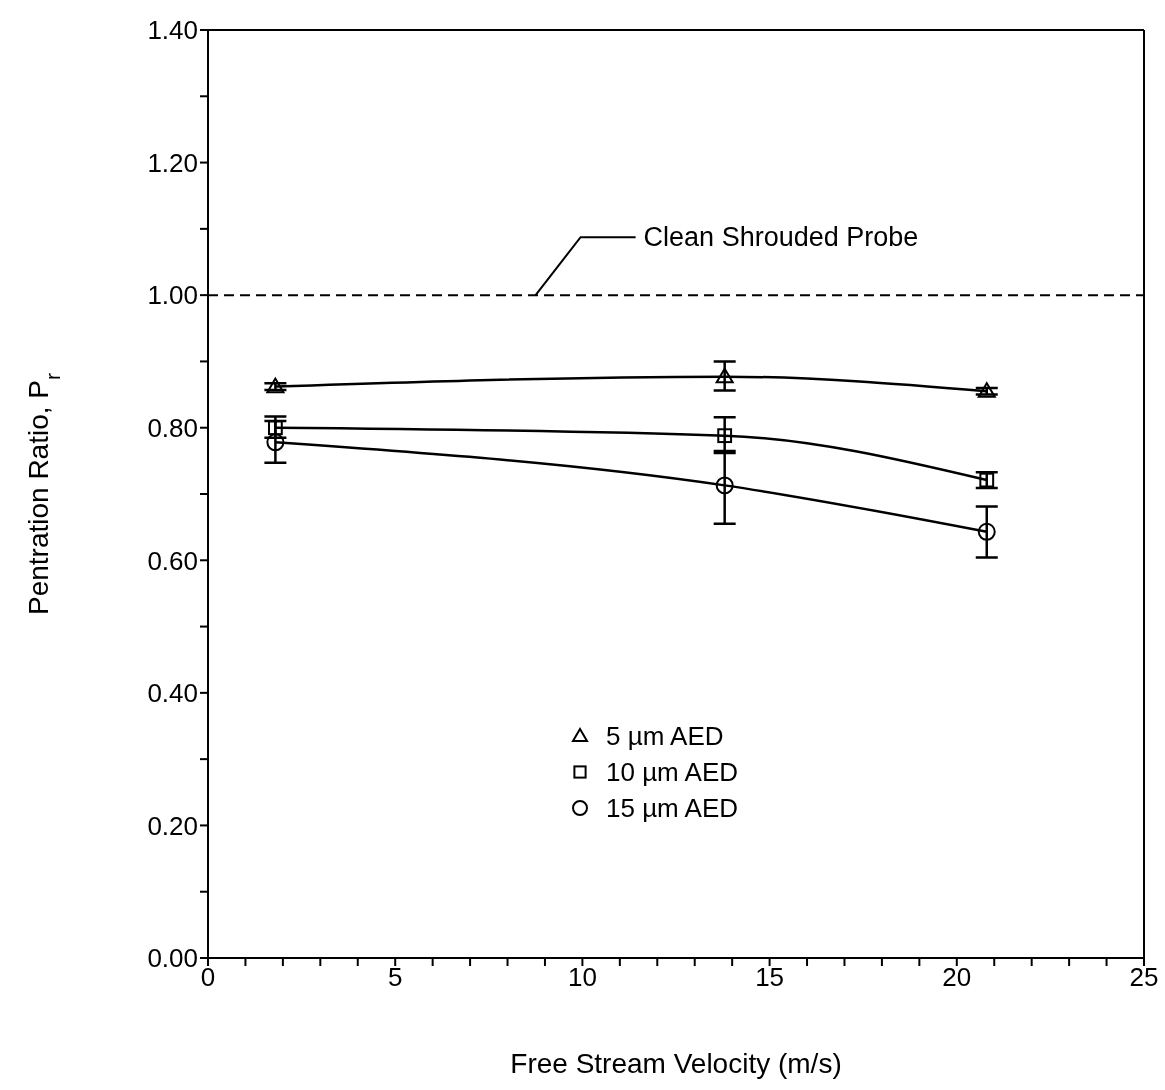  I want to click on x-tick-label: 15, so click(770, 977).